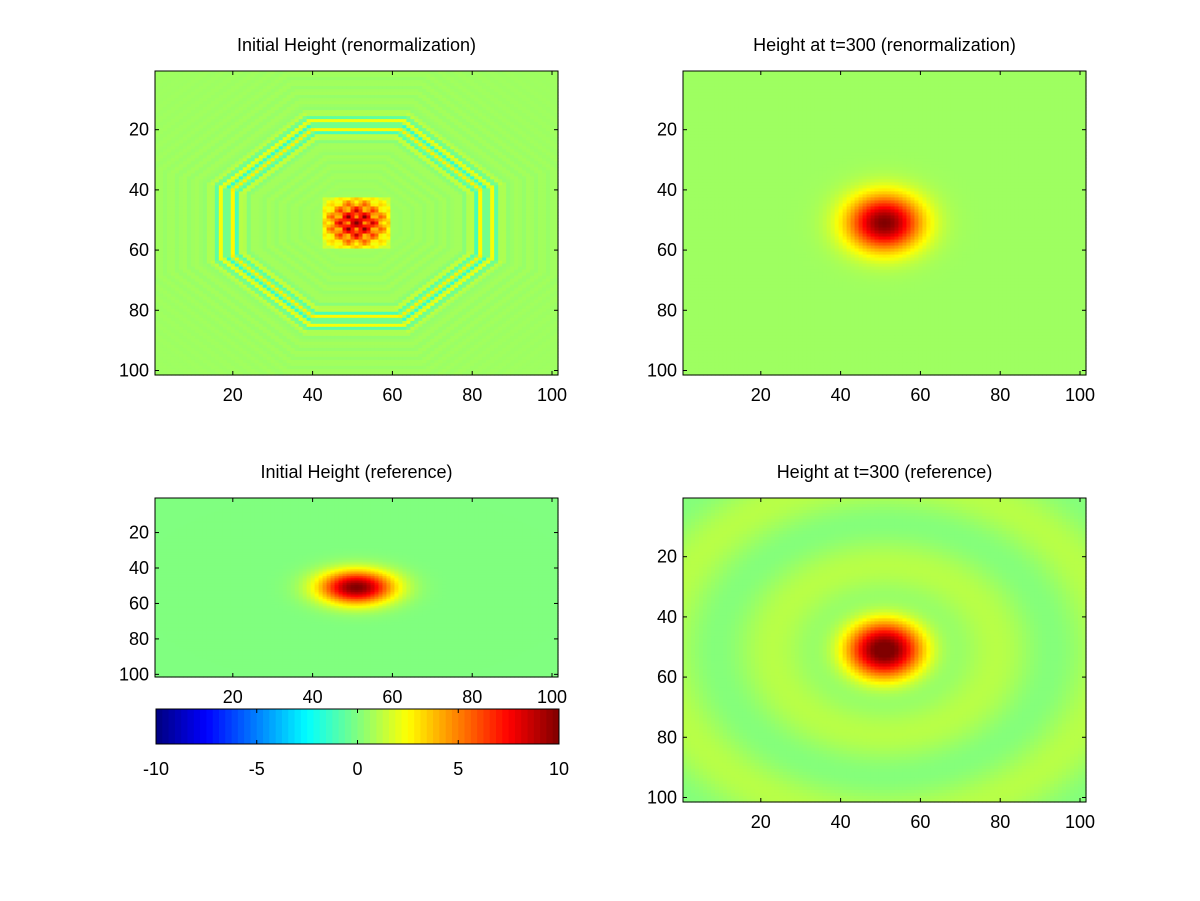 This screenshot has width=1200, height=901. I want to click on chart-title: Initial Height (reference), so click(356, 472).